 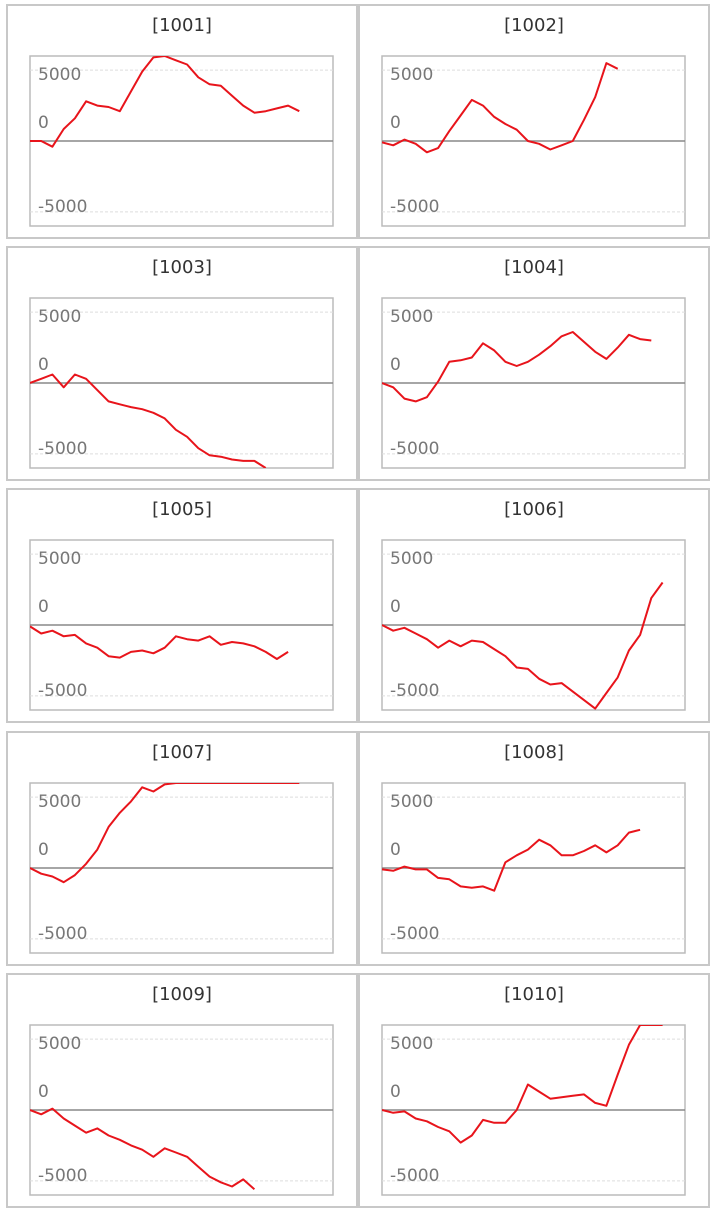 What do you see at coordinates (182, 605) in the screenshot?
I see `chart-panel: [1005] -5000 0 5000` at bounding box center [182, 605].